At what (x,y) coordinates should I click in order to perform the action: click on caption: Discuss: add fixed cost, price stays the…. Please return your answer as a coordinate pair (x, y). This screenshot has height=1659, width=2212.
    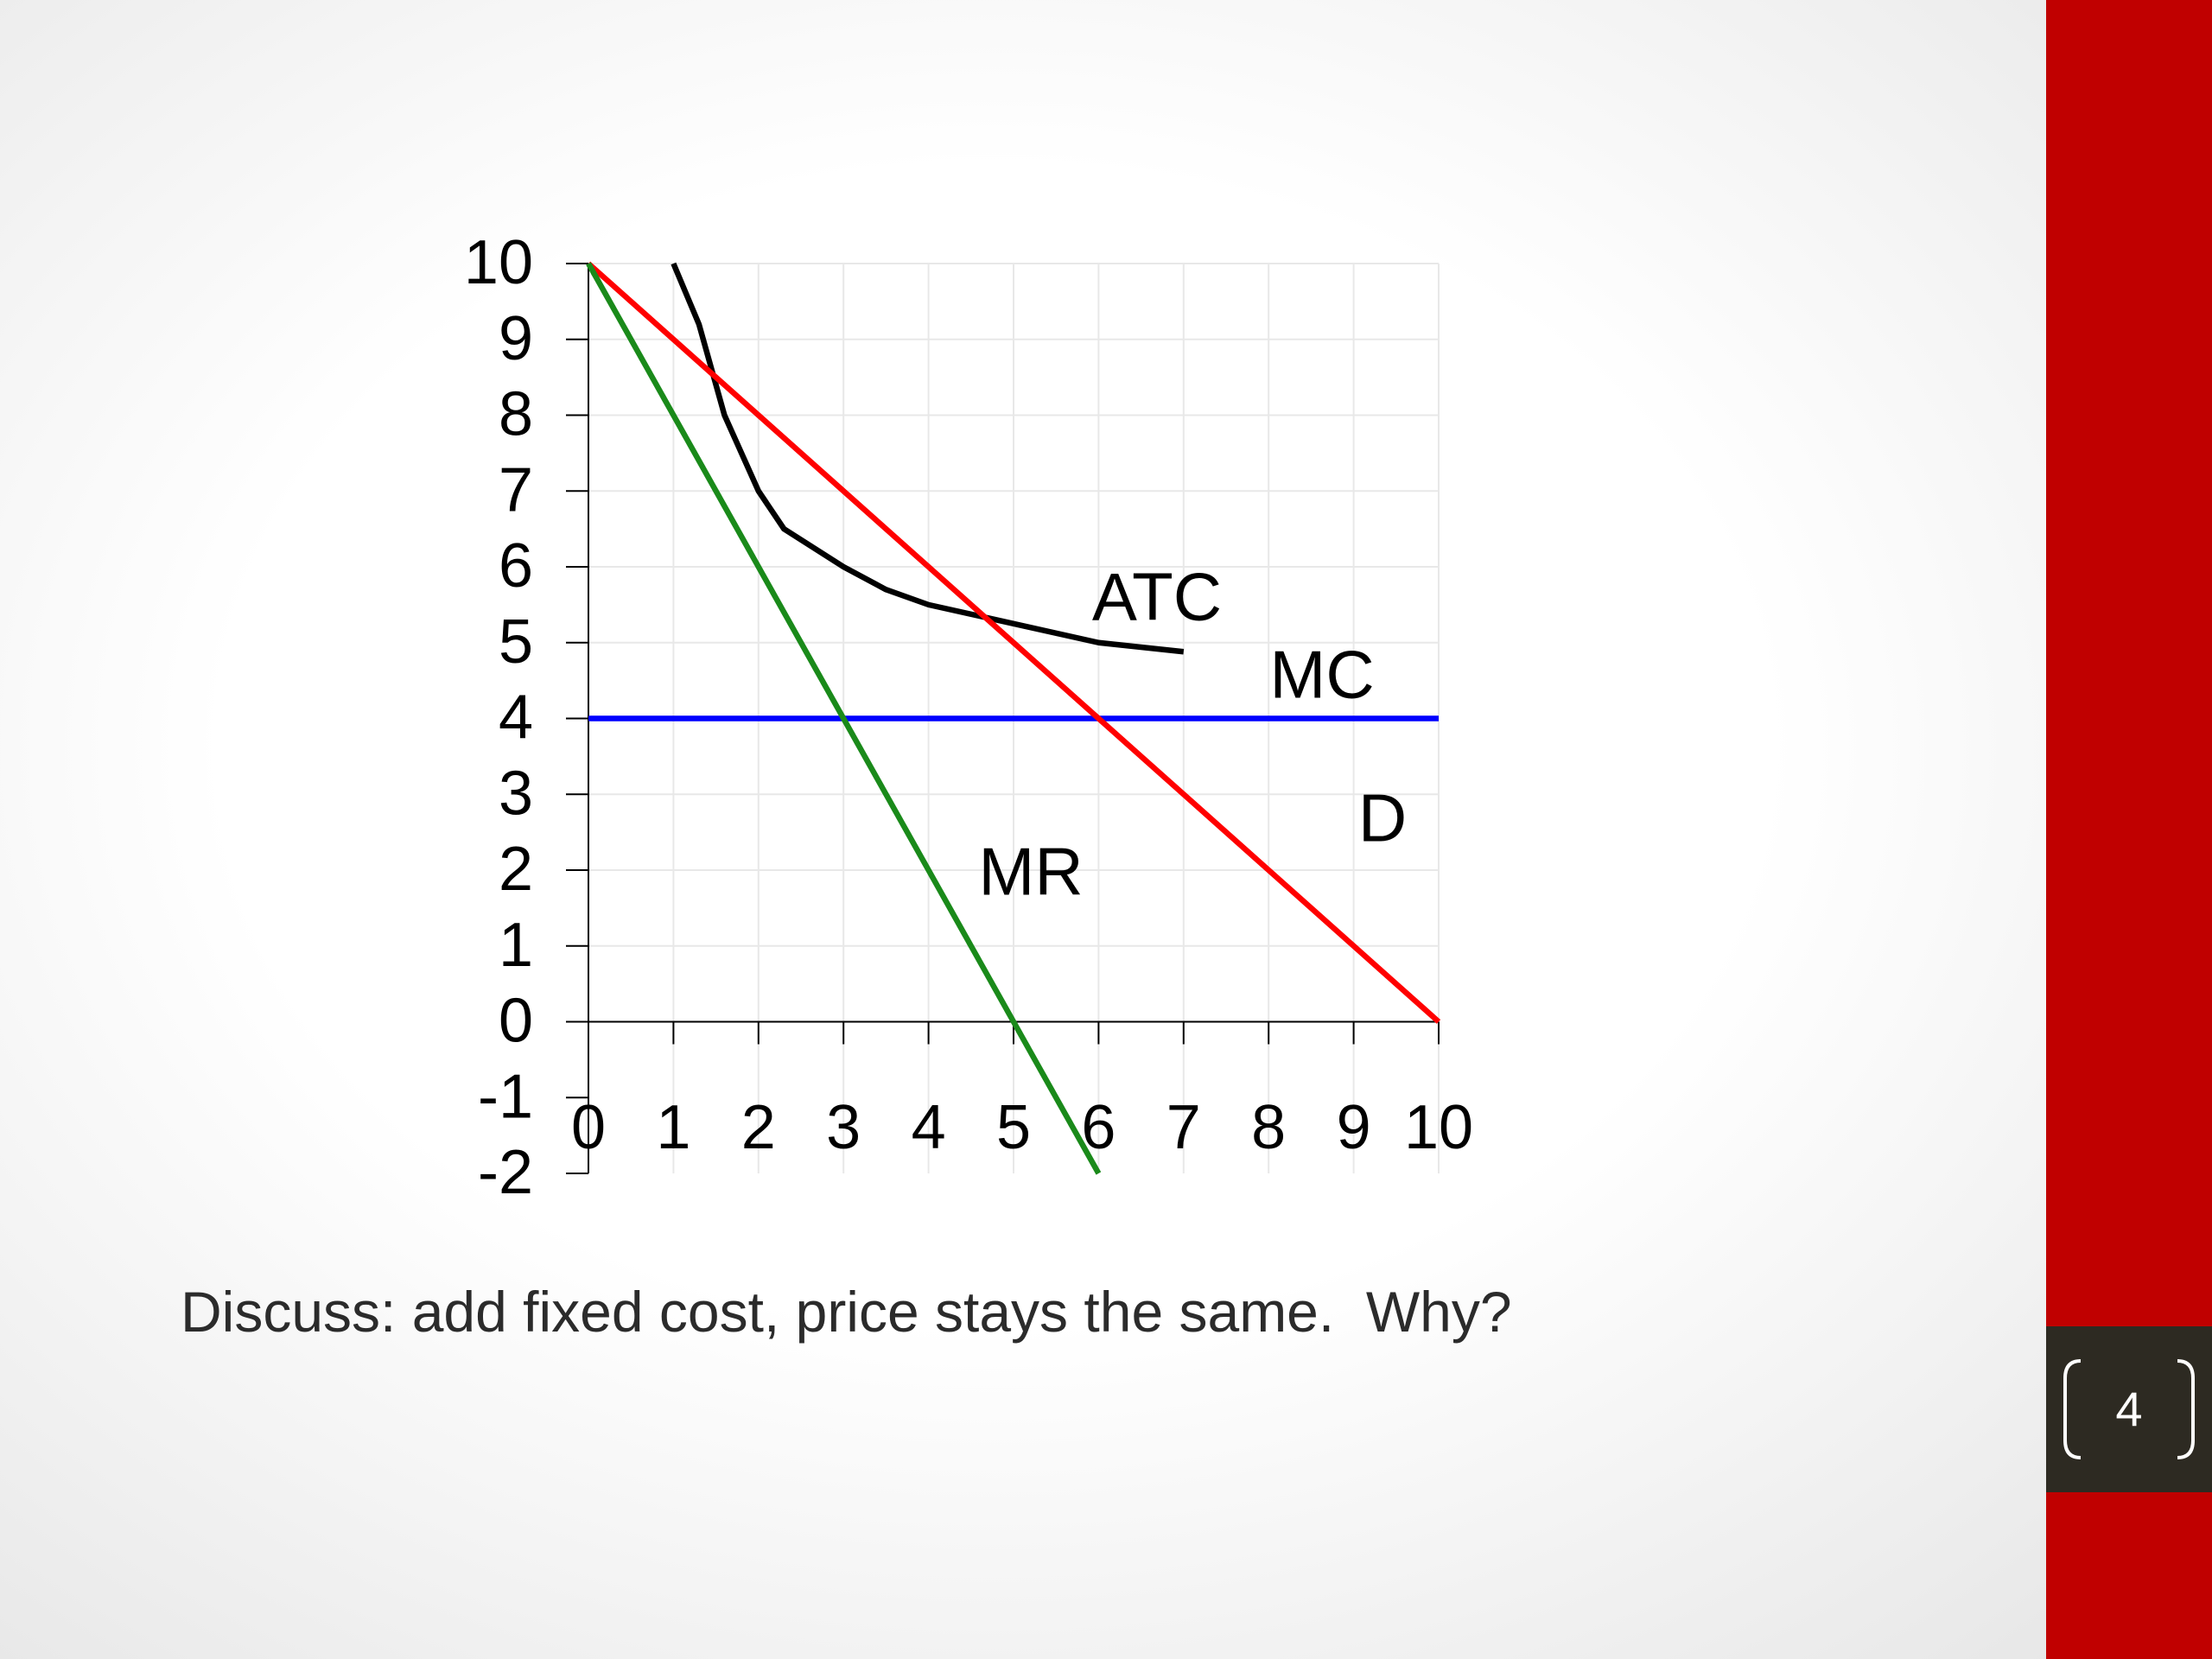
    Looking at the image, I should click on (846, 1312).